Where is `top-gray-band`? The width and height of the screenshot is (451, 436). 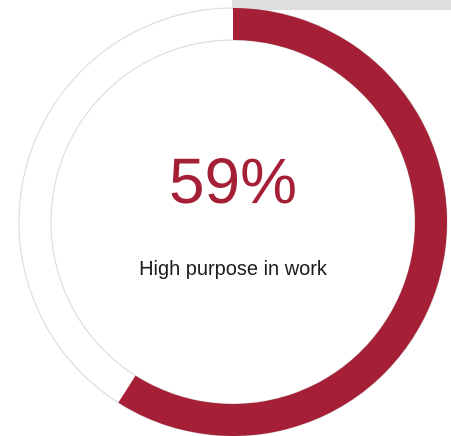 top-gray-band is located at coordinates (341, 5).